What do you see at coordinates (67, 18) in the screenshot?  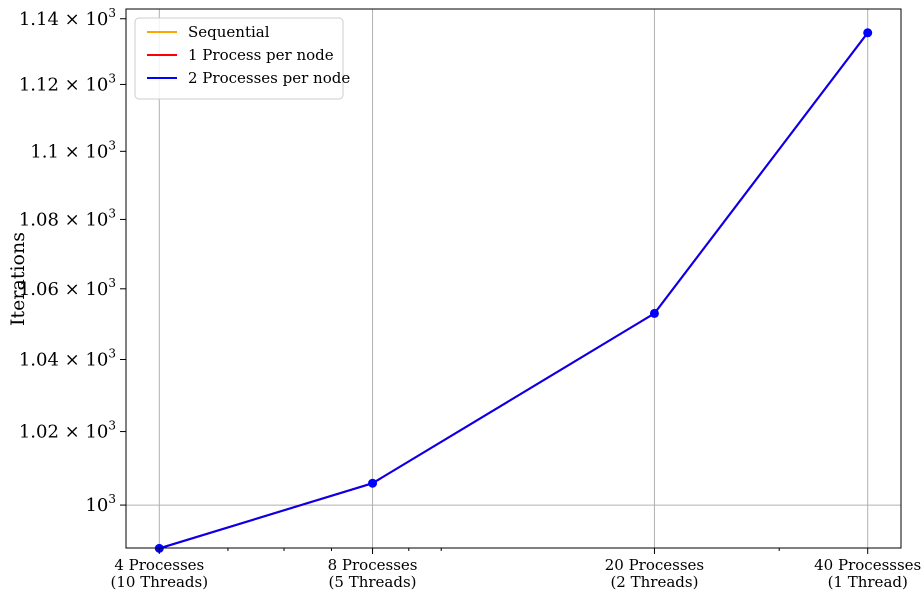 I see `y-tick-label: 1.14 × 103` at bounding box center [67, 18].